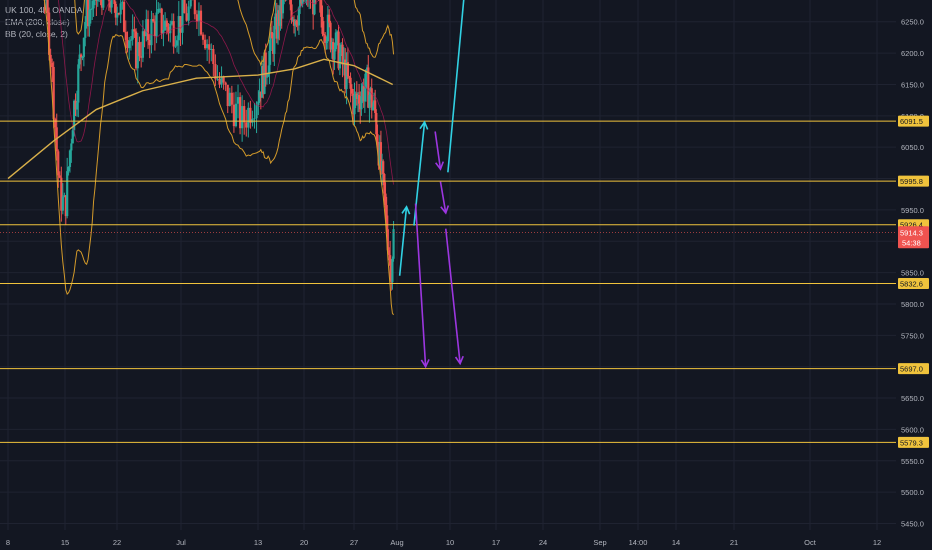  What do you see at coordinates (912, 492) in the screenshot?
I see `y-tick-label: 5500.0` at bounding box center [912, 492].